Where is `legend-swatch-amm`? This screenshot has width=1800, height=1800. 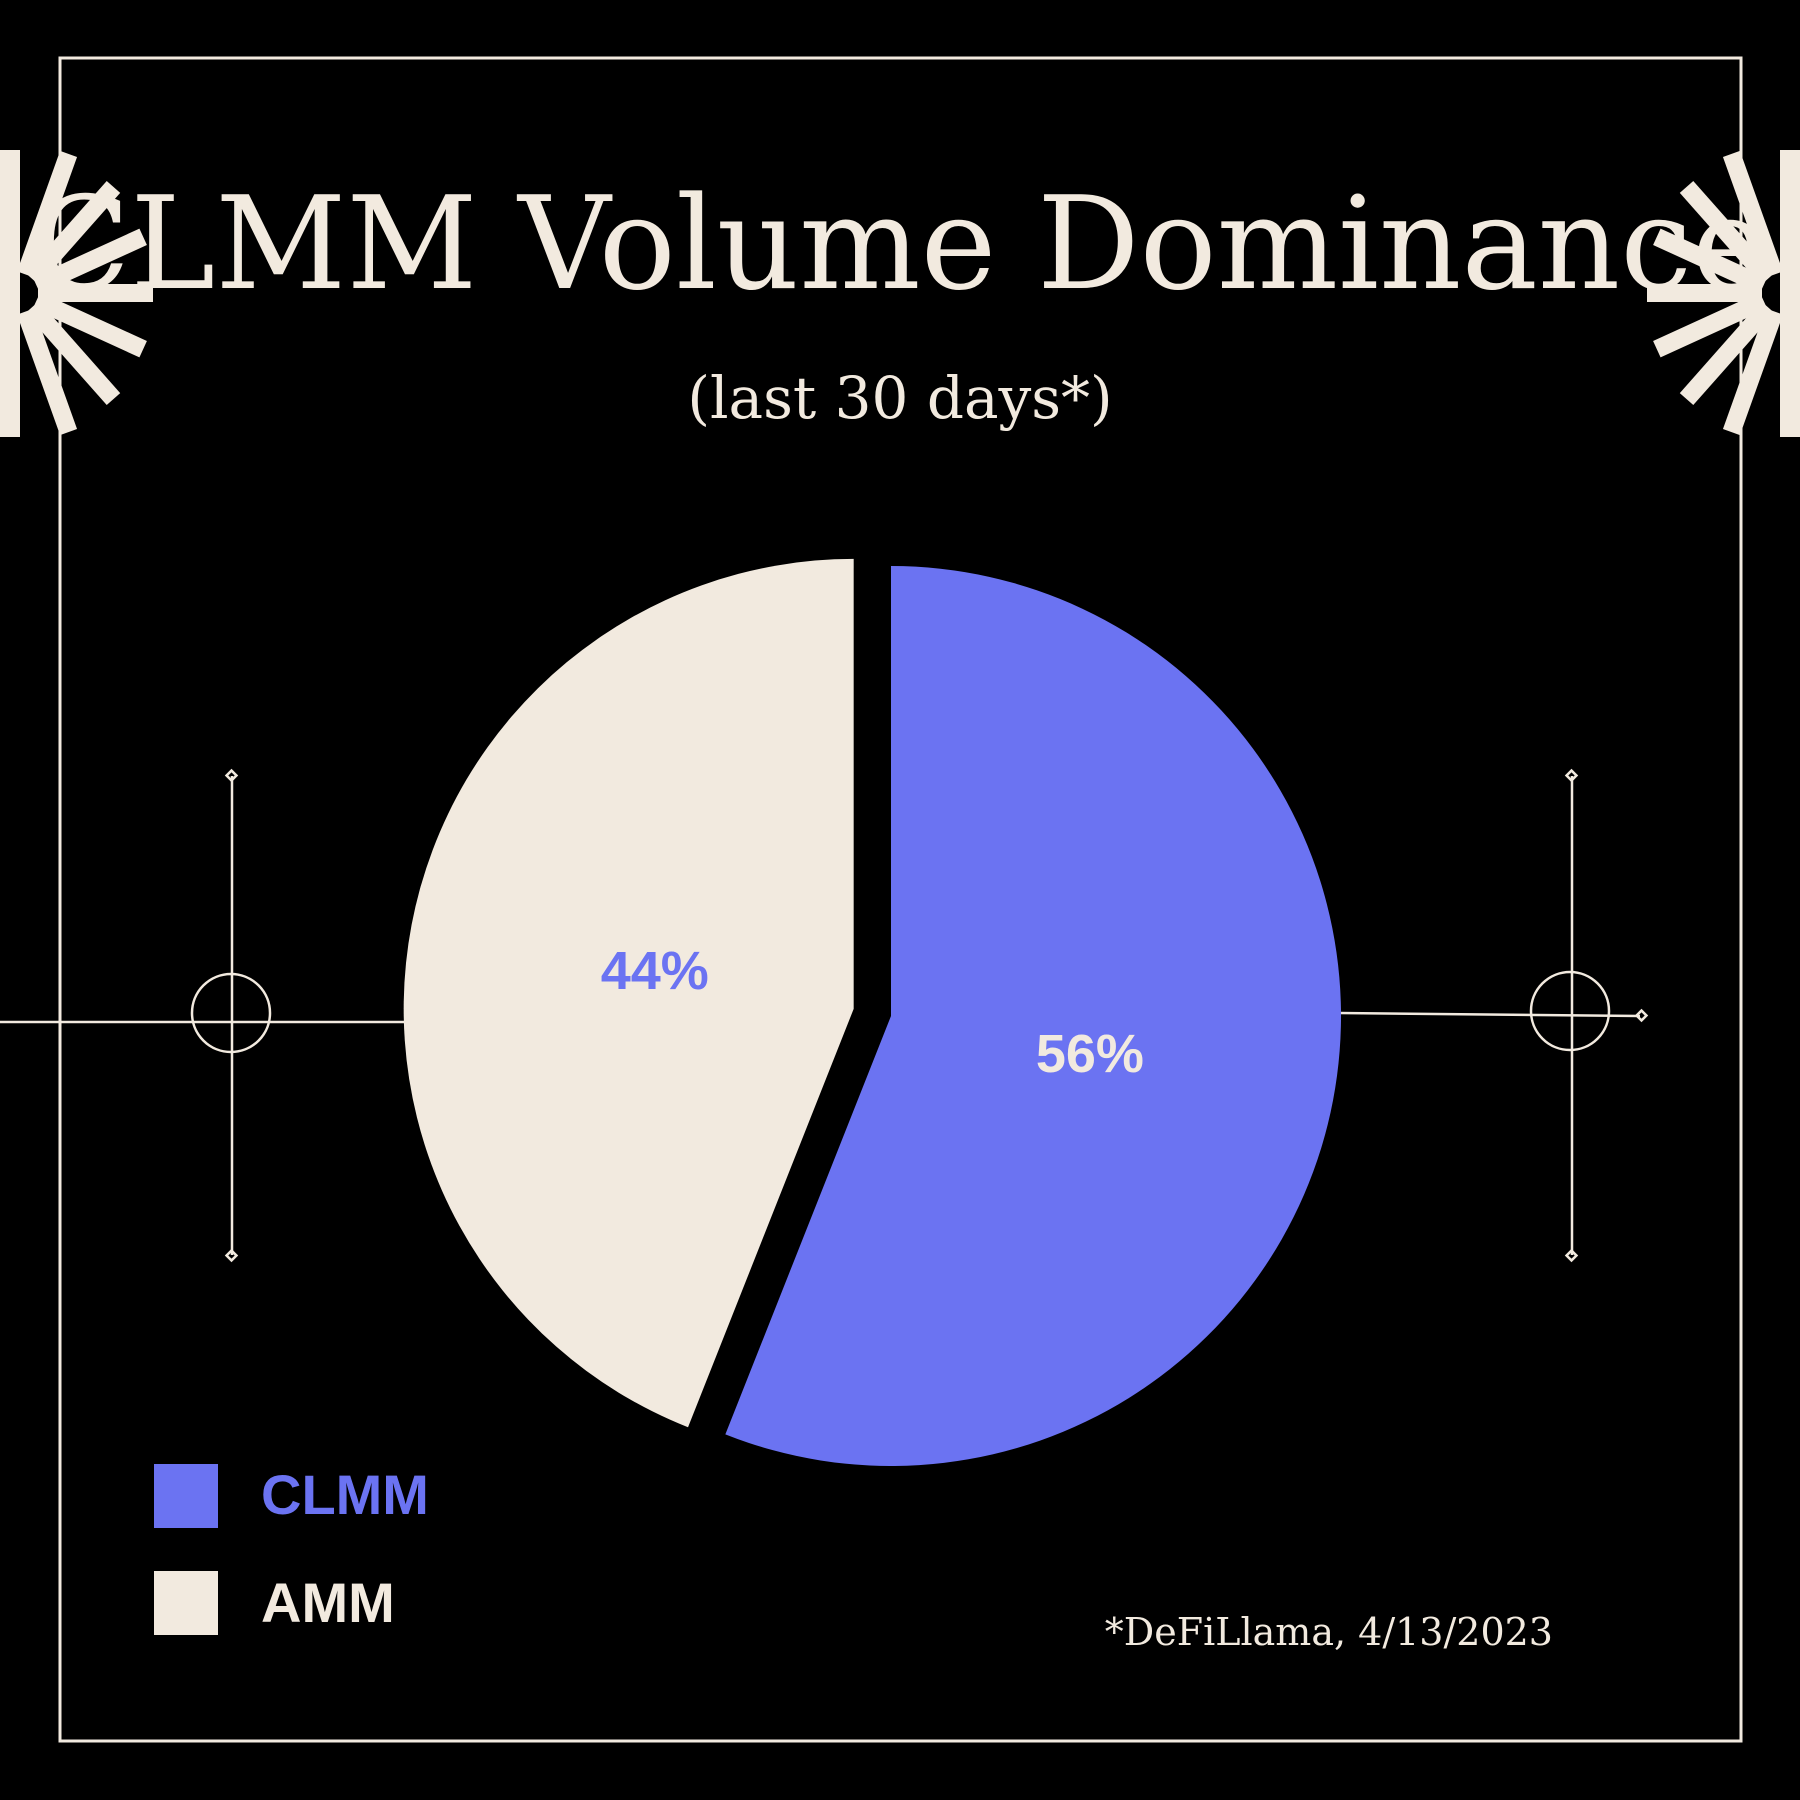
legend-swatch-amm is located at coordinates (186, 1603).